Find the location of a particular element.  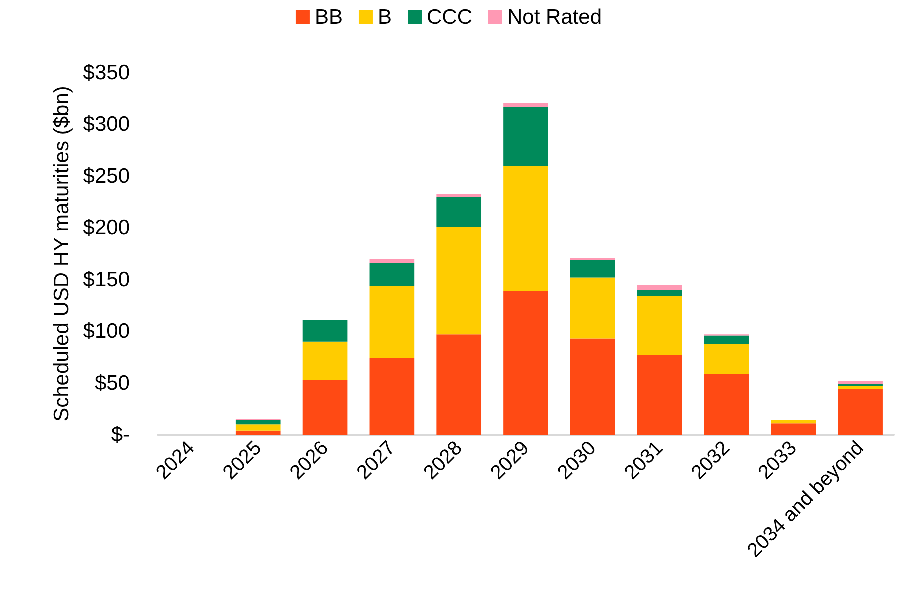

y-tick-label: $350 is located at coordinates (106, 73).